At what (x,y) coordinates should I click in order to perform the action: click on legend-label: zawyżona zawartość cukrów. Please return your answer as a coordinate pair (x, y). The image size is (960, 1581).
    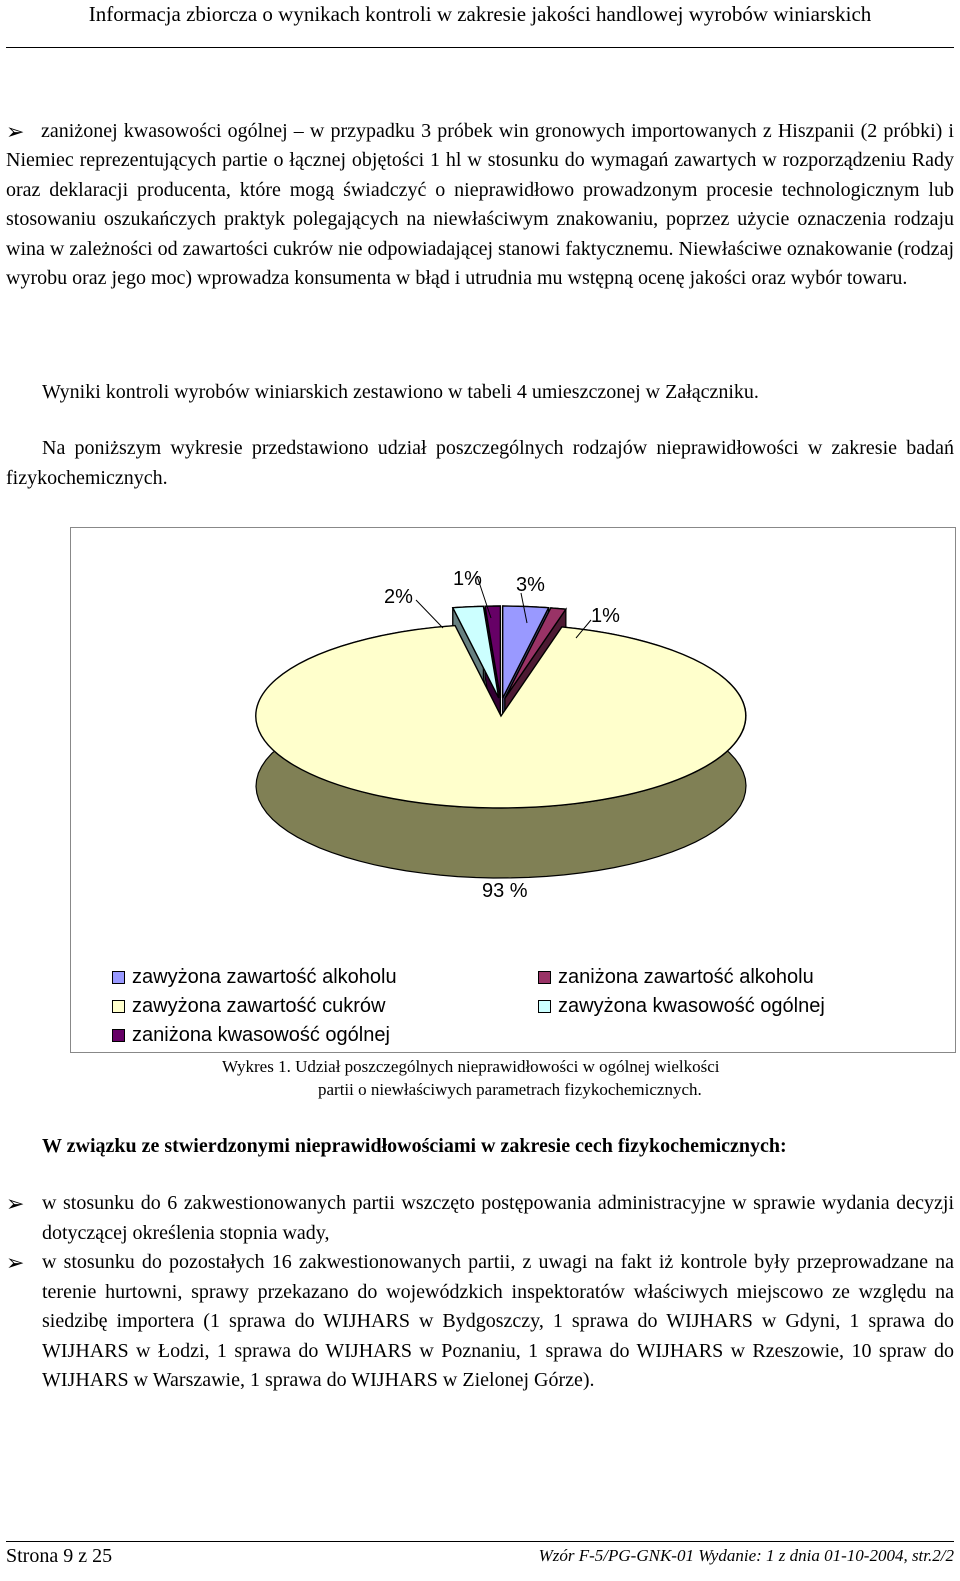
    Looking at the image, I should click on (259, 1006).